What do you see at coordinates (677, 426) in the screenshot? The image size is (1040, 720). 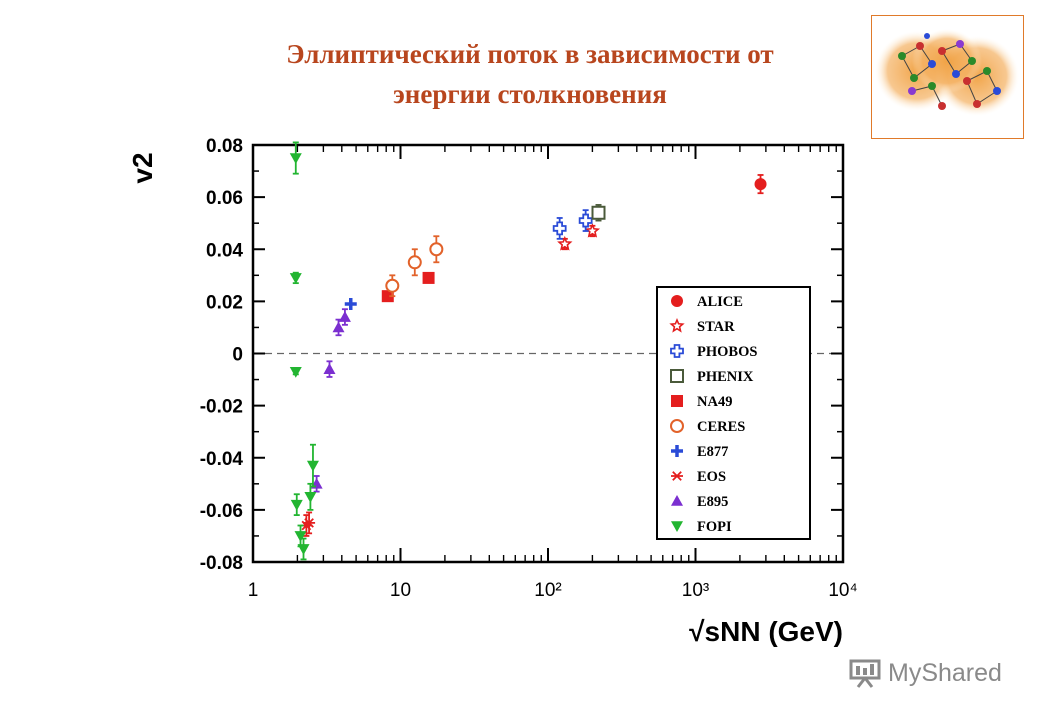 I see `legend-marker-ceres` at bounding box center [677, 426].